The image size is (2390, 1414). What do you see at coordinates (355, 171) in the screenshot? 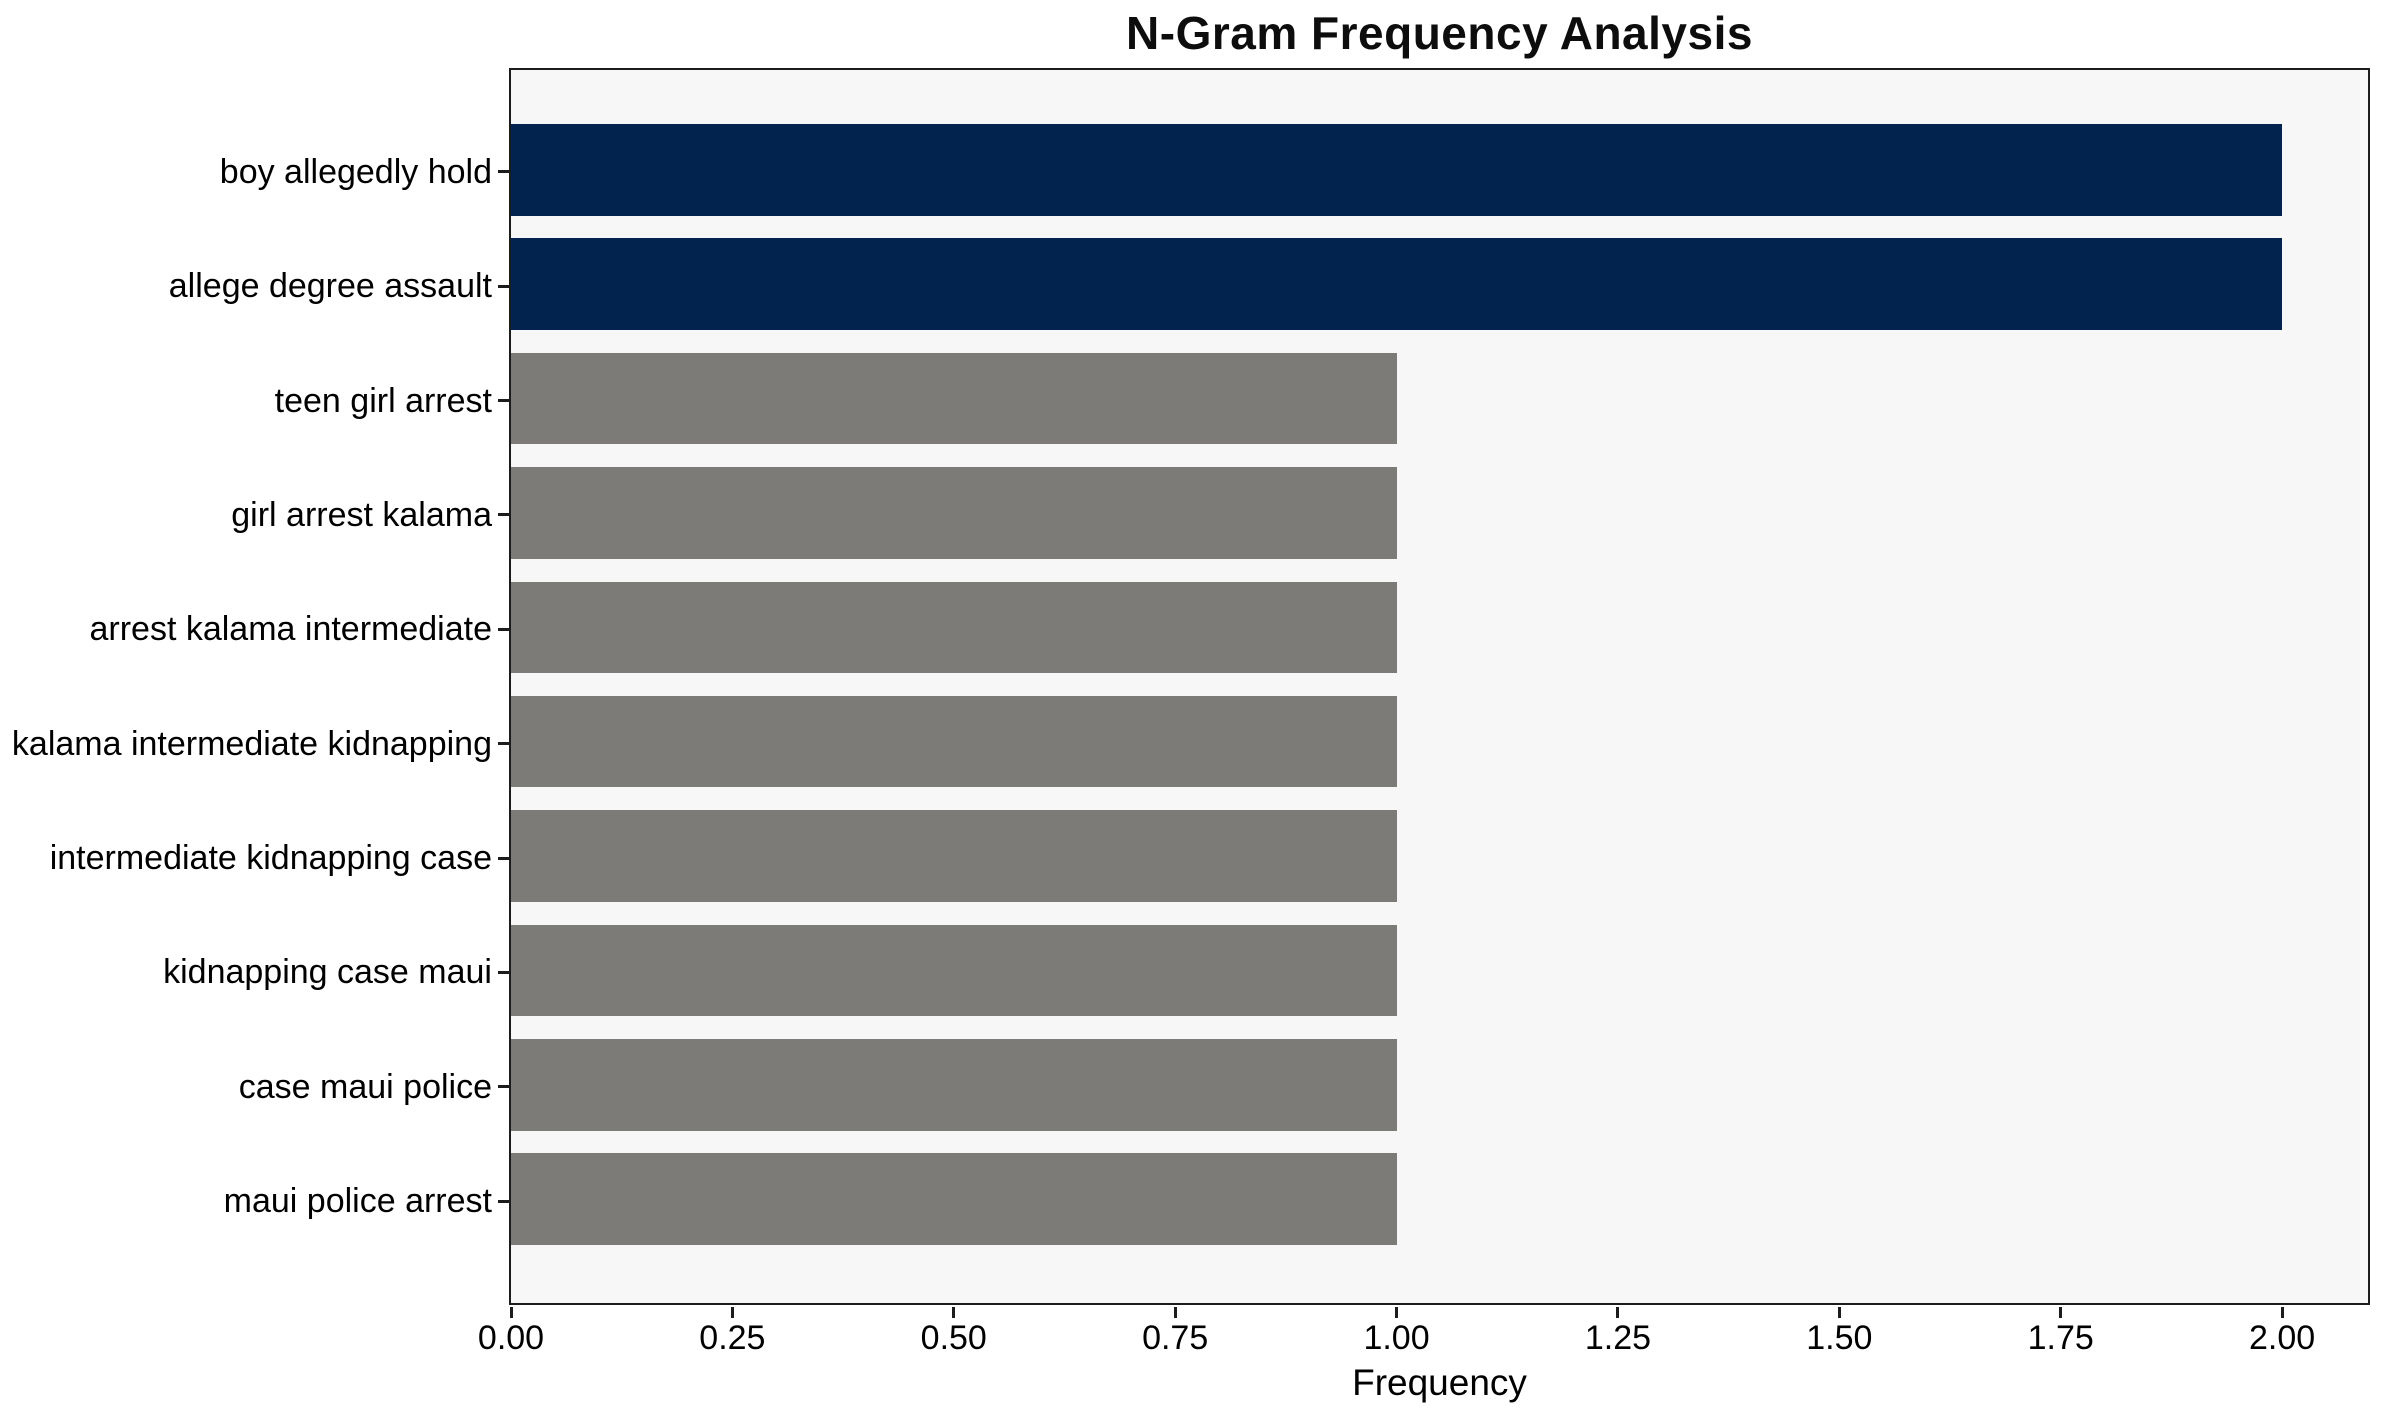
I see `y-axis-label: boy allegedly hold` at bounding box center [355, 171].